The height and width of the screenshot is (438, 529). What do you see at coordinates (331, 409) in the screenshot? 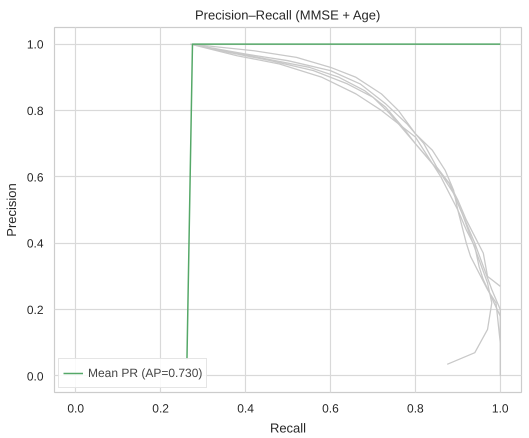
I see `x-tick-label: 0.6` at bounding box center [331, 409].